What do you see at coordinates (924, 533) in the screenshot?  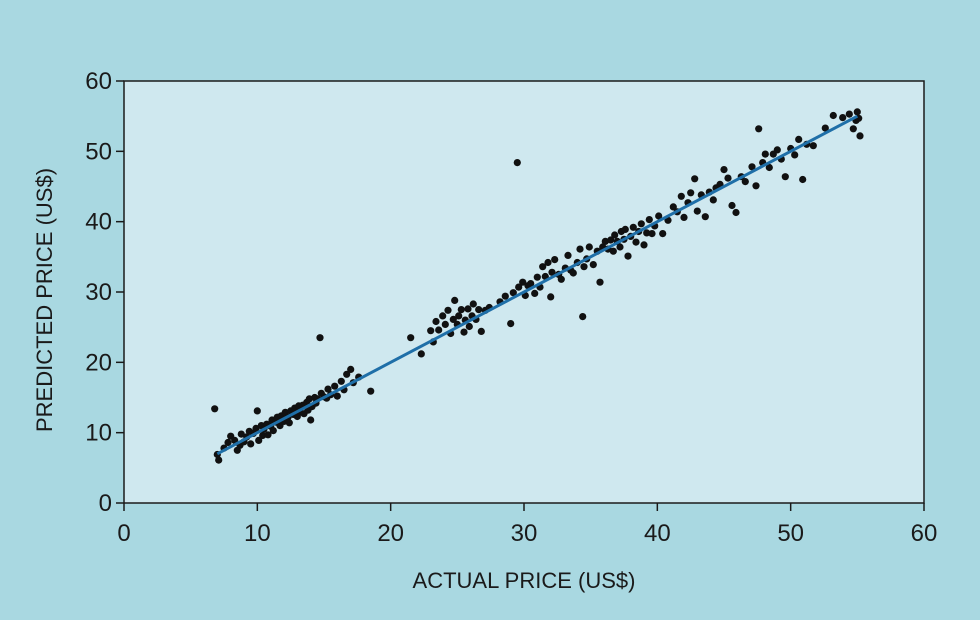 I see `x-tick-label: 60` at bounding box center [924, 533].